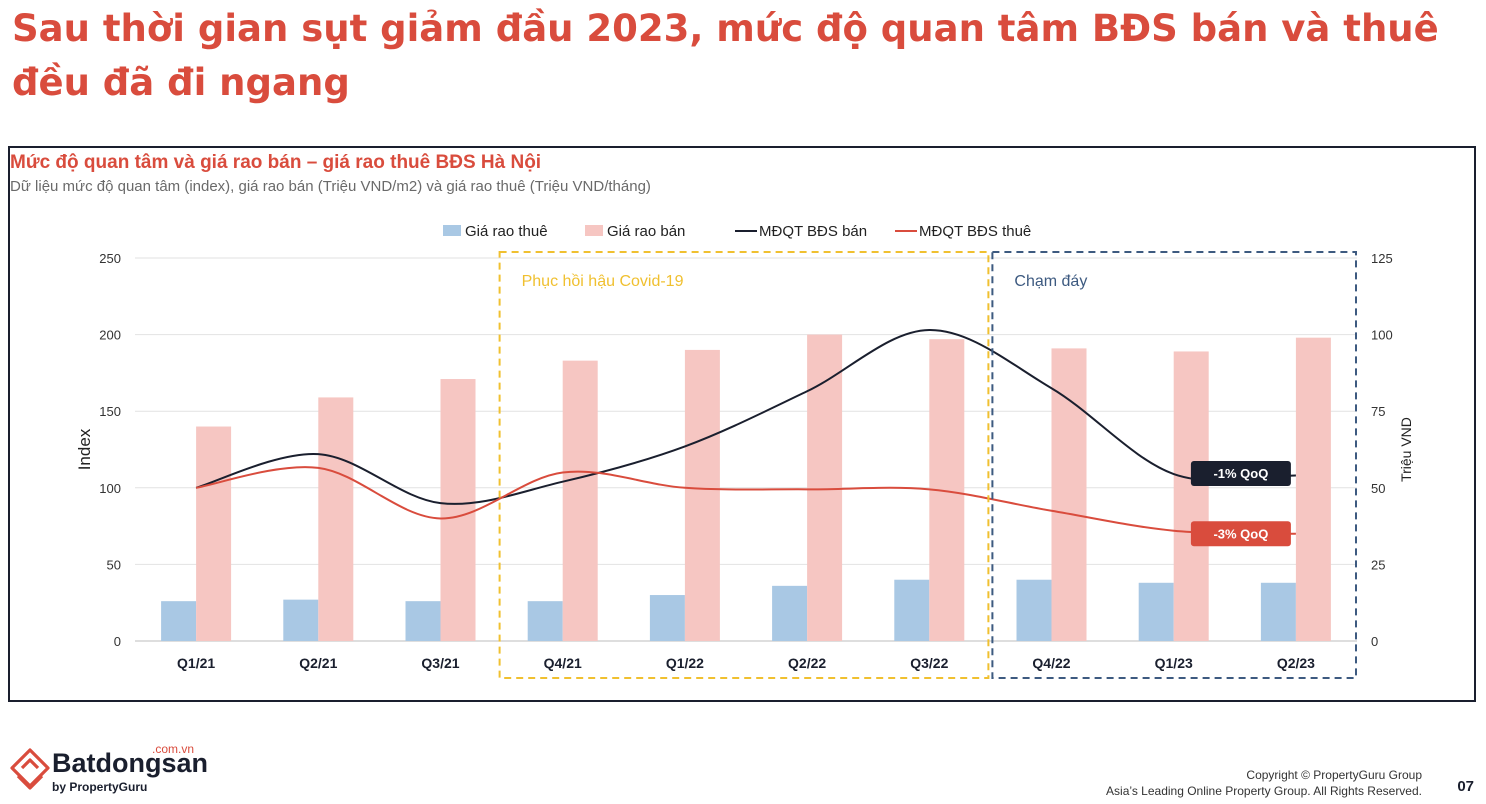 The height and width of the screenshot is (804, 1486). I want to click on x-tick-label: Q1/22, so click(685, 663).